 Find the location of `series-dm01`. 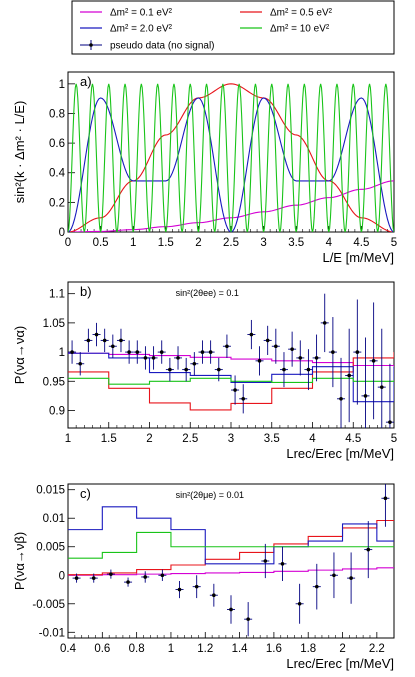

series-dm01 is located at coordinates (231, 206).